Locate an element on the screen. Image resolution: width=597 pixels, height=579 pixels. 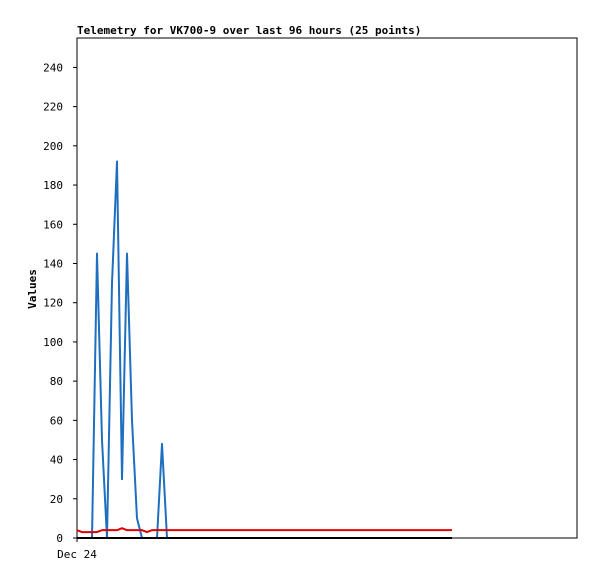
x-tick-label: Dec 24 is located at coordinates (77, 554).